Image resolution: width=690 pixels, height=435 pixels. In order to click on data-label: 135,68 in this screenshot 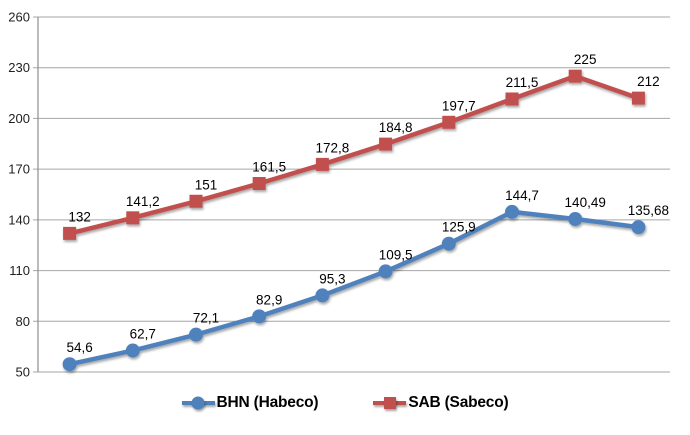, I will do `click(648, 210)`.